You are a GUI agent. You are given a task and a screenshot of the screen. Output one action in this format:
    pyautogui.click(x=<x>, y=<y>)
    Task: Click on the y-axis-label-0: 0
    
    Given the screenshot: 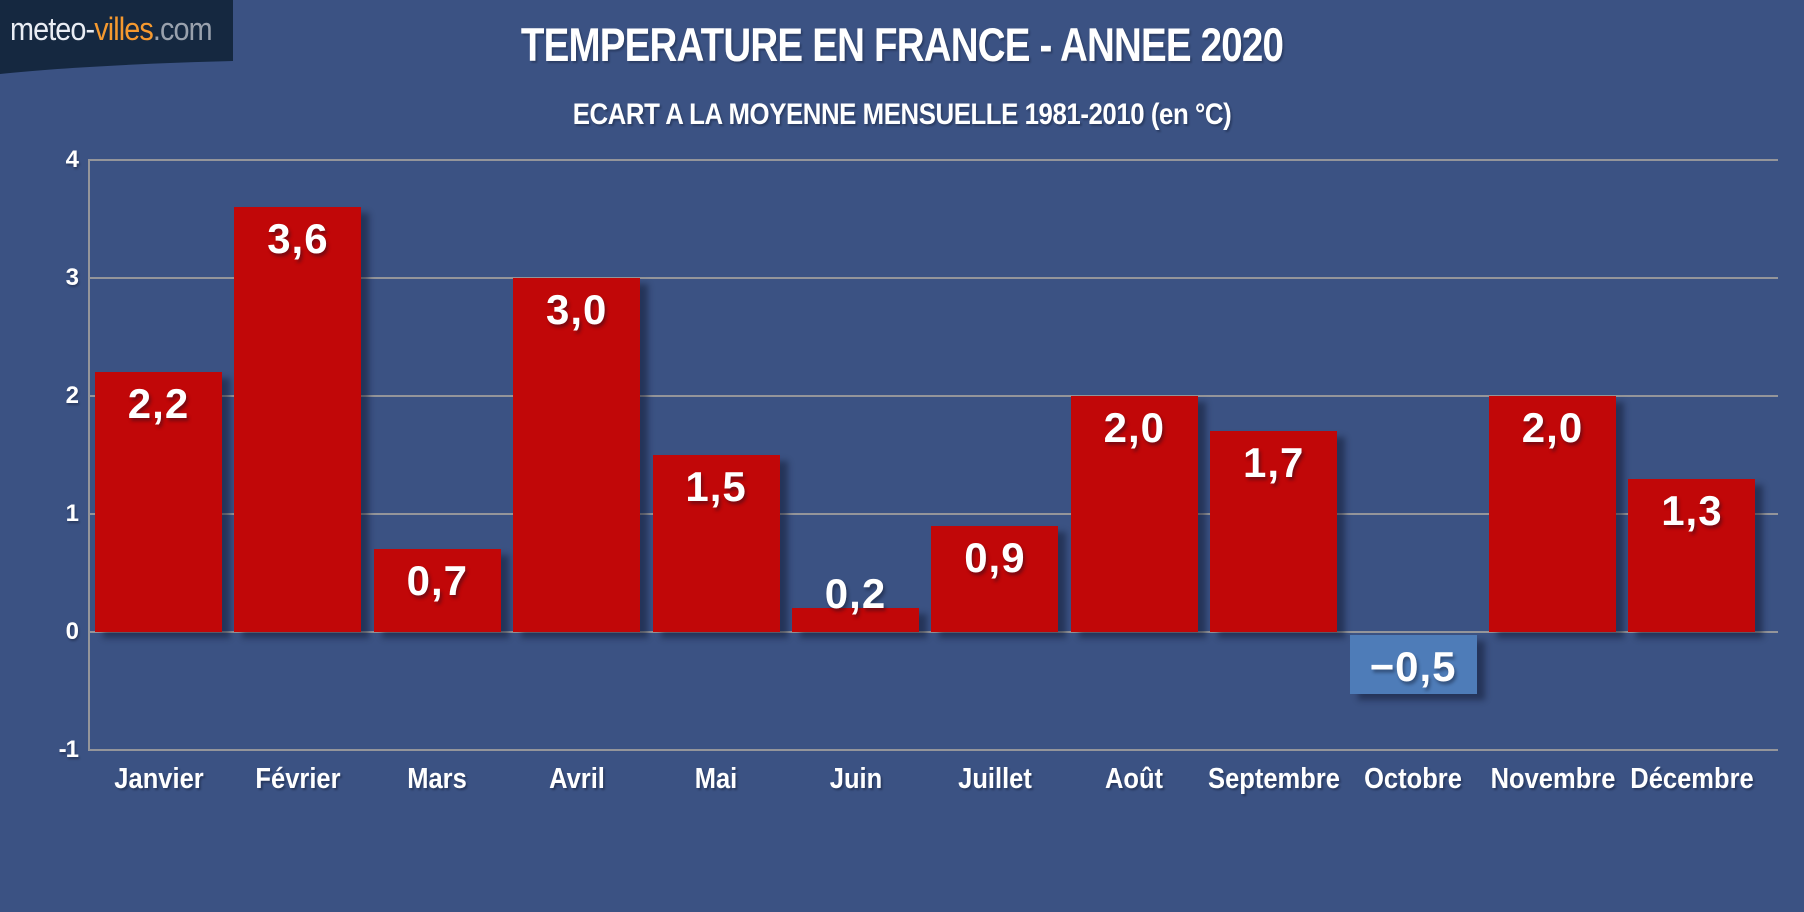 What is the action you would take?
    pyautogui.click(x=72, y=631)
    